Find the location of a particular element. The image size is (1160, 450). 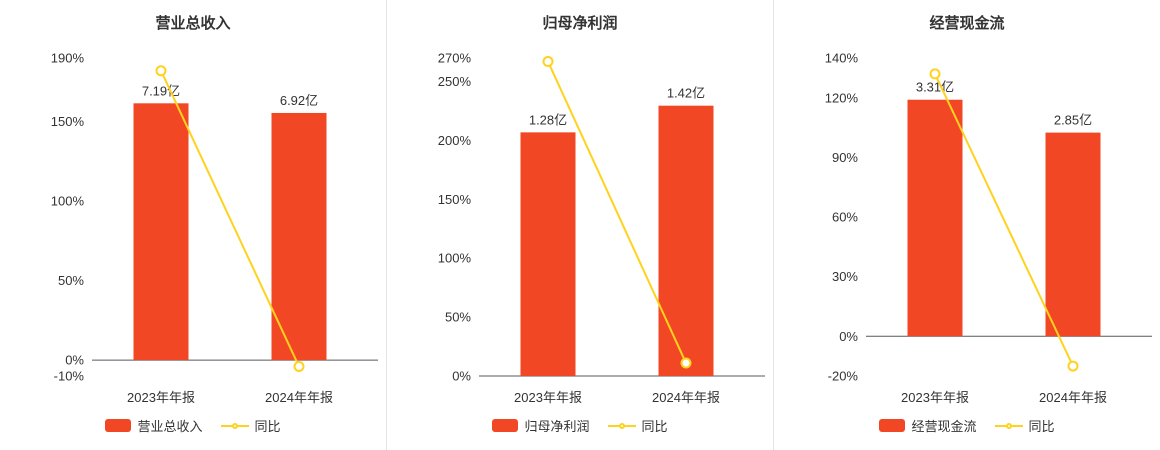

y-tick-label: 120% is located at coordinates (842, 97).